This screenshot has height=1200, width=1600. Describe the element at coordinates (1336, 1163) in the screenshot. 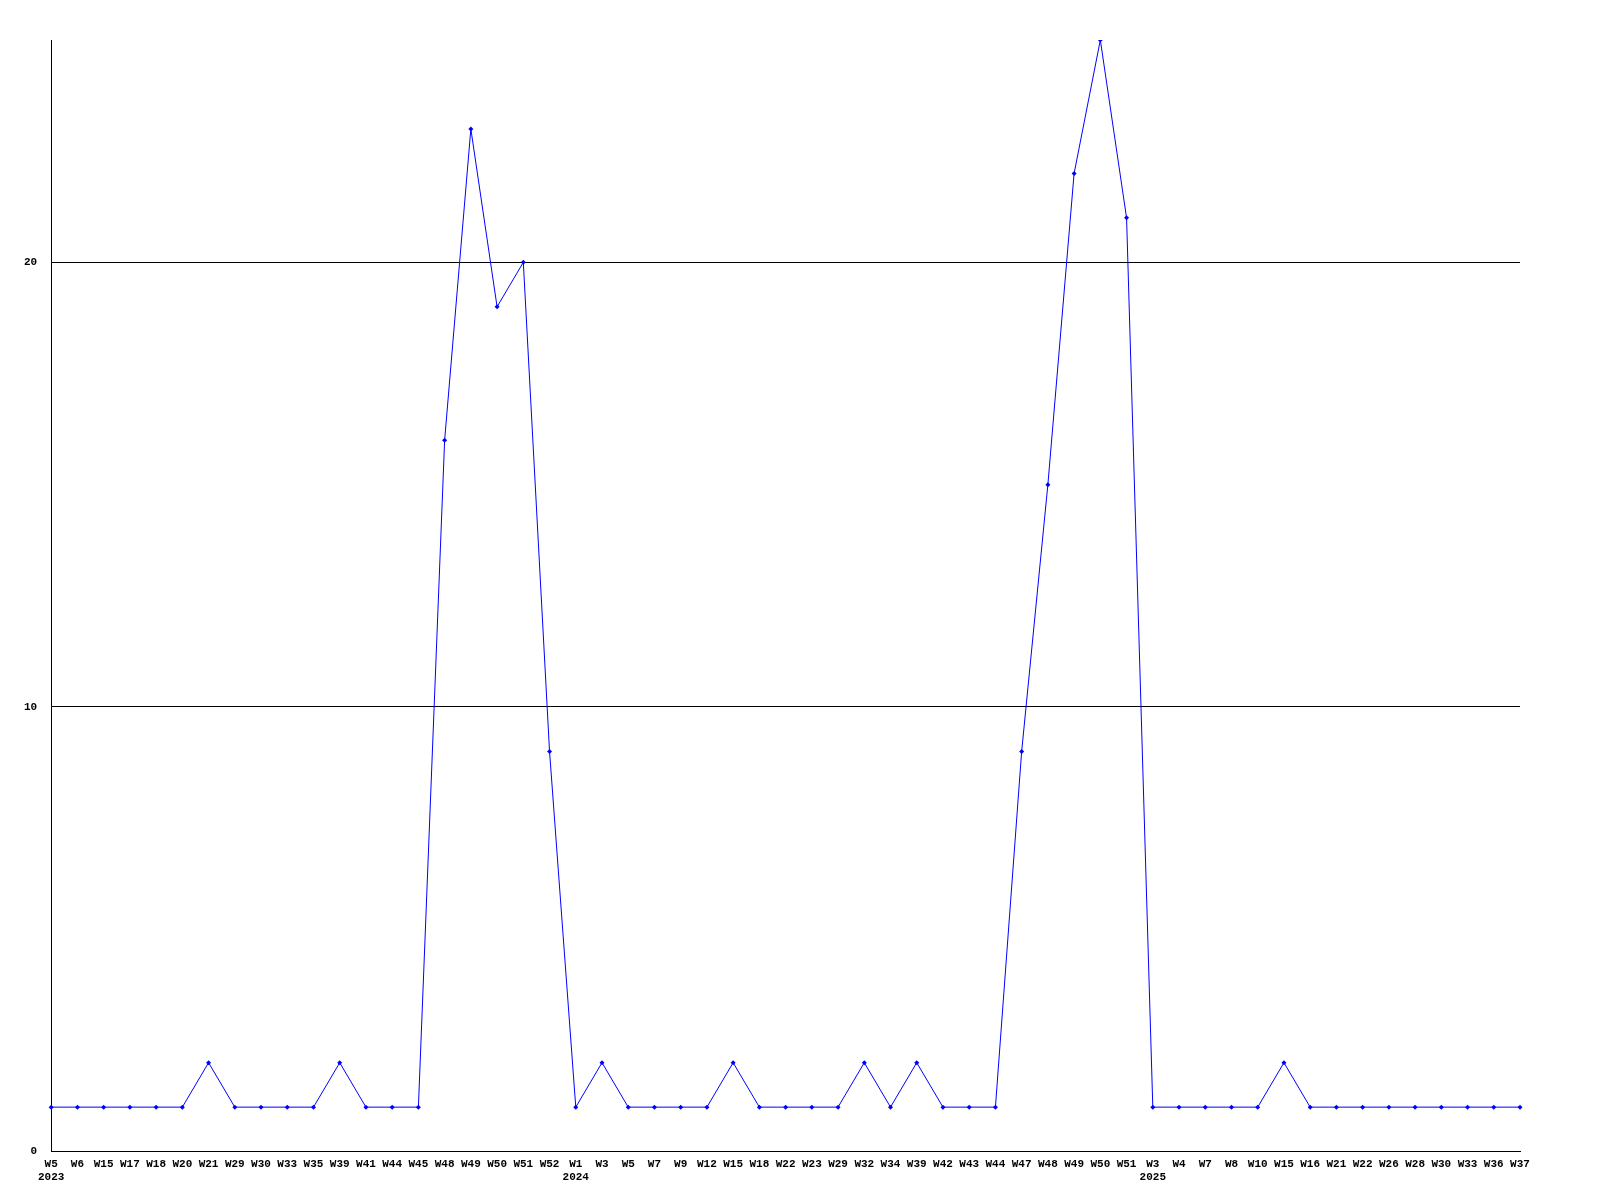

I see `x-tick-label: W21` at that location.